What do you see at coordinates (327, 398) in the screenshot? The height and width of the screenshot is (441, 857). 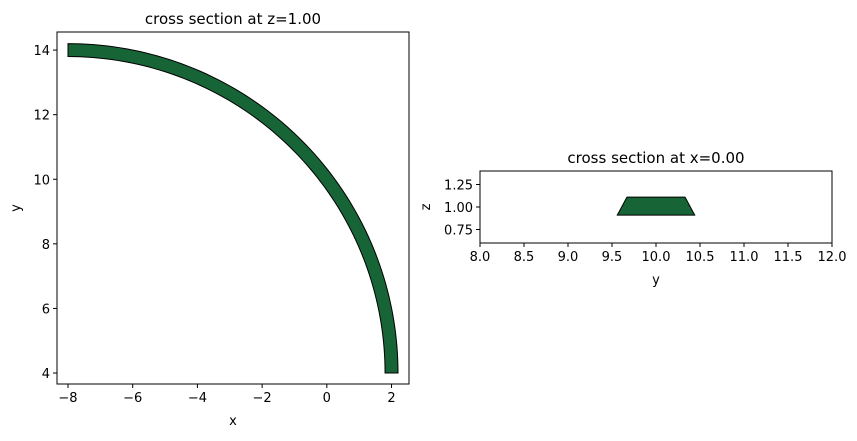 I see `x-tick-label: 0` at bounding box center [327, 398].